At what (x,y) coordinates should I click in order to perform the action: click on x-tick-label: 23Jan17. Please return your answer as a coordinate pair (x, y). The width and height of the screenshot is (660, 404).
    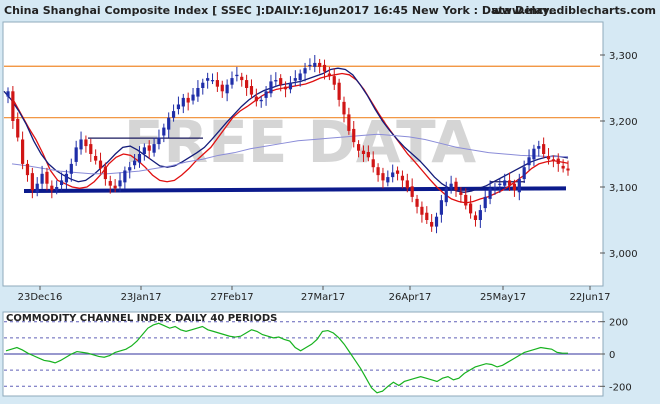
    Looking at the image, I should click on (141, 297).